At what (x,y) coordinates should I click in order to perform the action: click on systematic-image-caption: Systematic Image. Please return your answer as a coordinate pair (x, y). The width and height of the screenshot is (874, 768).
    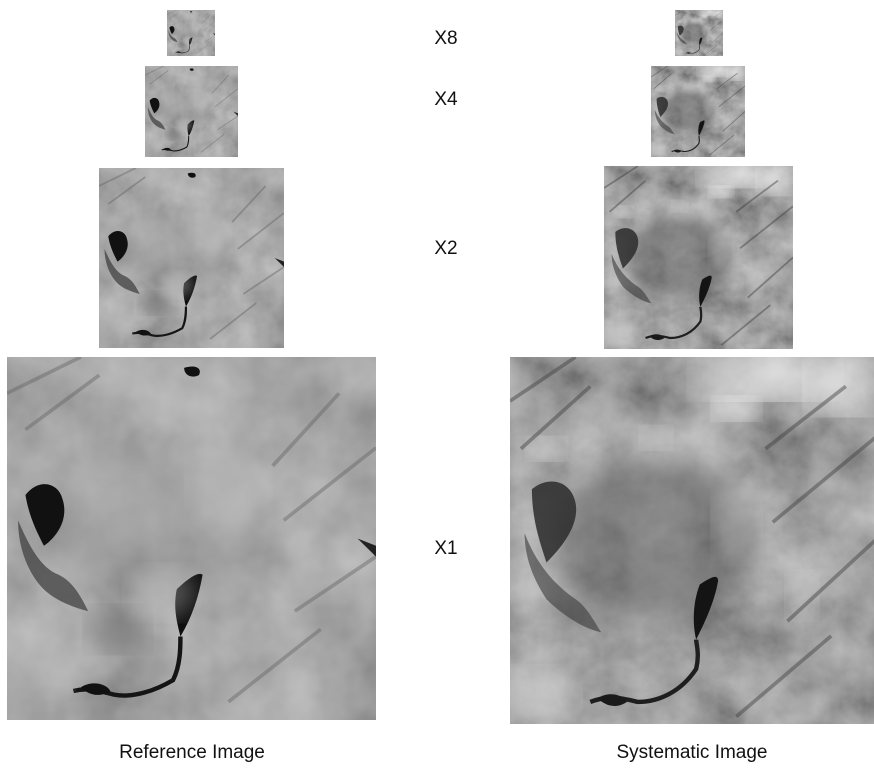
    Looking at the image, I should click on (692, 752).